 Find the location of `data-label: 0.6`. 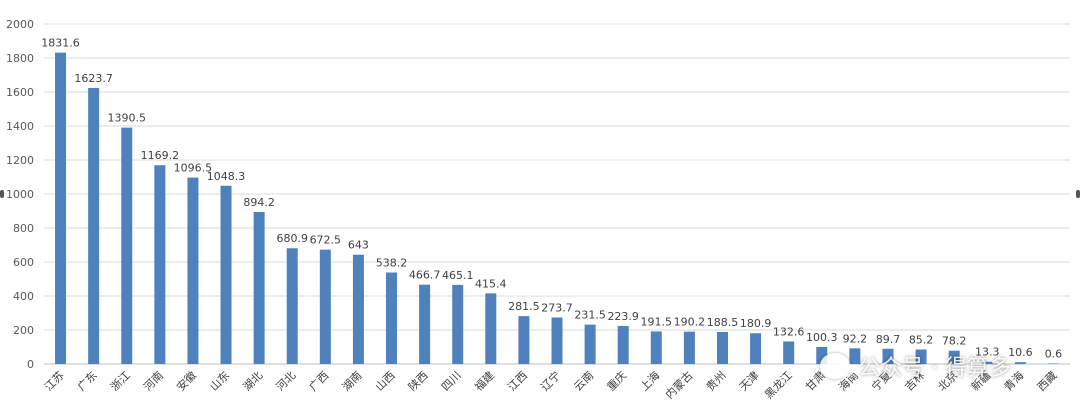

data-label: 0.6 is located at coordinates (1054, 354).